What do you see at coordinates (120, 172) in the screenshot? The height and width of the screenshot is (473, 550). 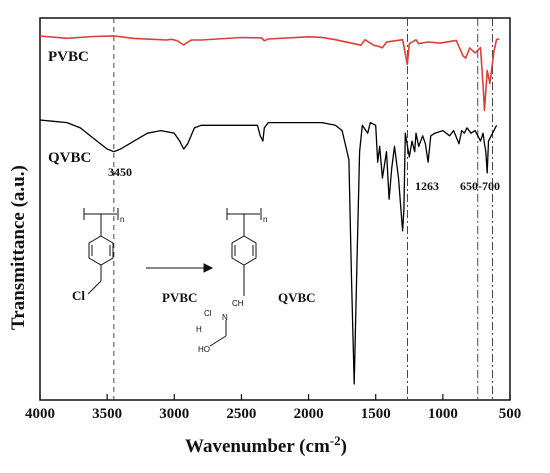 I see `annotation-label-3450: 3450` at bounding box center [120, 172].